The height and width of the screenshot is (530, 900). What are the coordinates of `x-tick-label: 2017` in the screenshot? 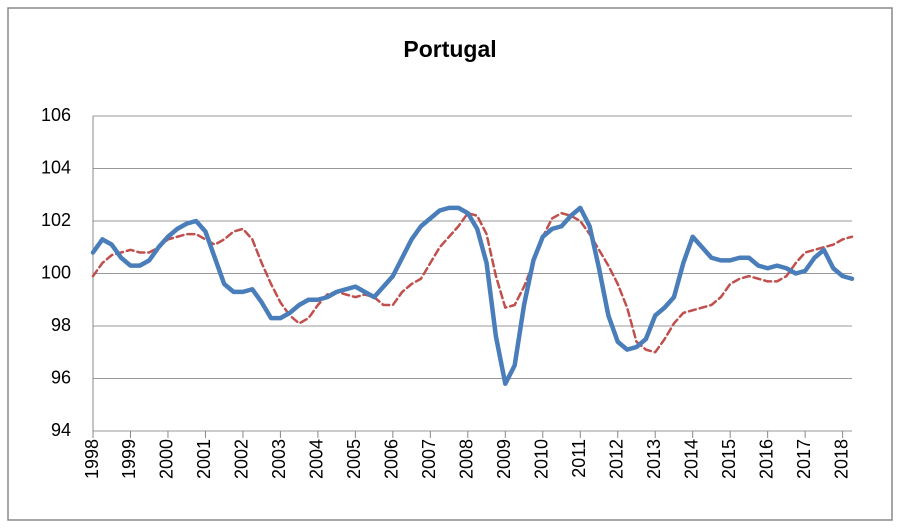 It's located at (804, 459).